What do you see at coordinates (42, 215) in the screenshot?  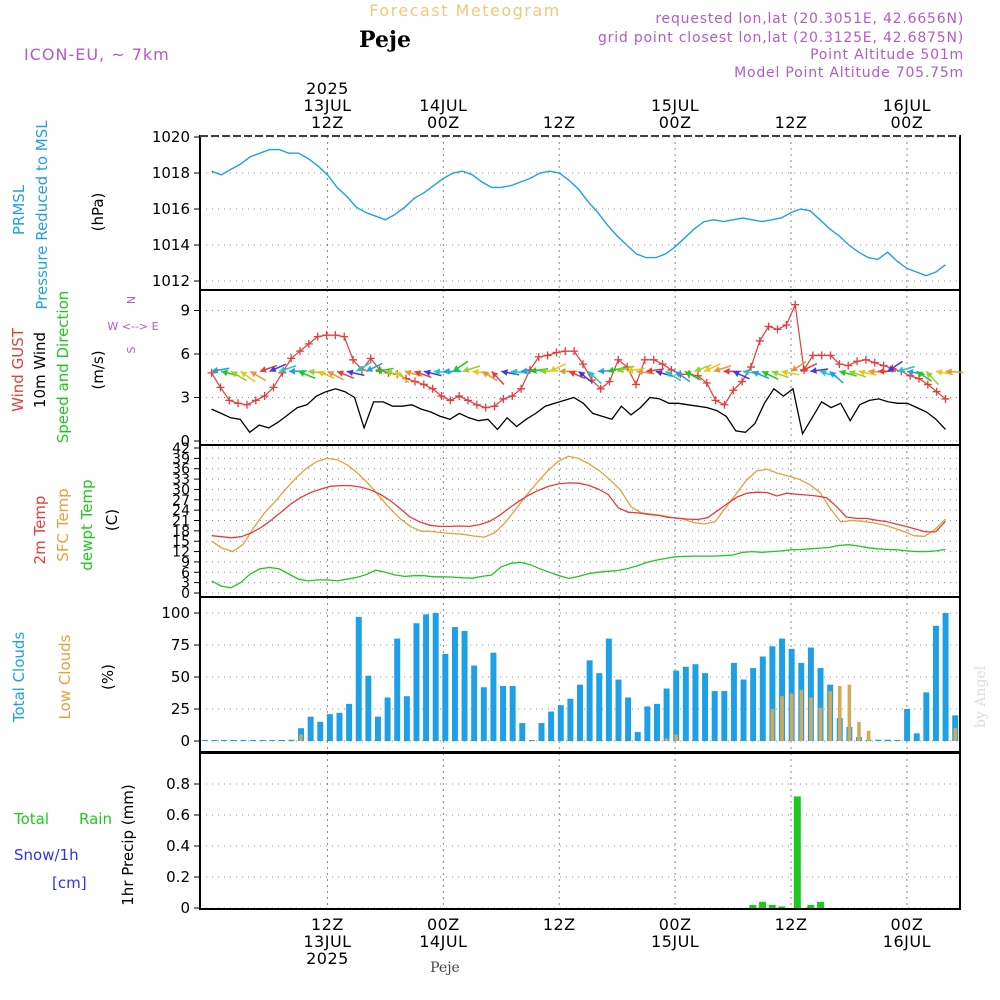 I see `label-pressure-msl: Pressure Reduced to MSL` at bounding box center [42, 215].